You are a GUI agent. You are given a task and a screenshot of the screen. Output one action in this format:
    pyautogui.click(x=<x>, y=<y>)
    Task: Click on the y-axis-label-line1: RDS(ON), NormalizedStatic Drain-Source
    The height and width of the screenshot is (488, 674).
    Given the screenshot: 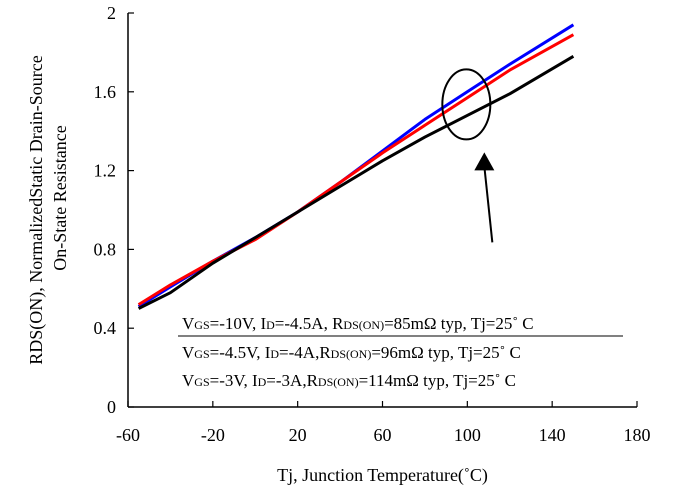 What is the action you would take?
    pyautogui.click(x=36, y=209)
    